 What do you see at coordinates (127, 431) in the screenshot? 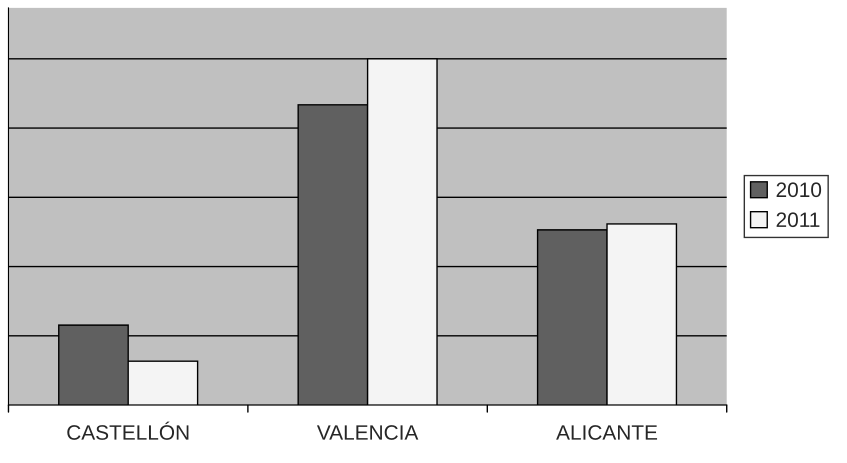
I see `x-tick-label: CASTELLÓN` at bounding box center [127, 431].